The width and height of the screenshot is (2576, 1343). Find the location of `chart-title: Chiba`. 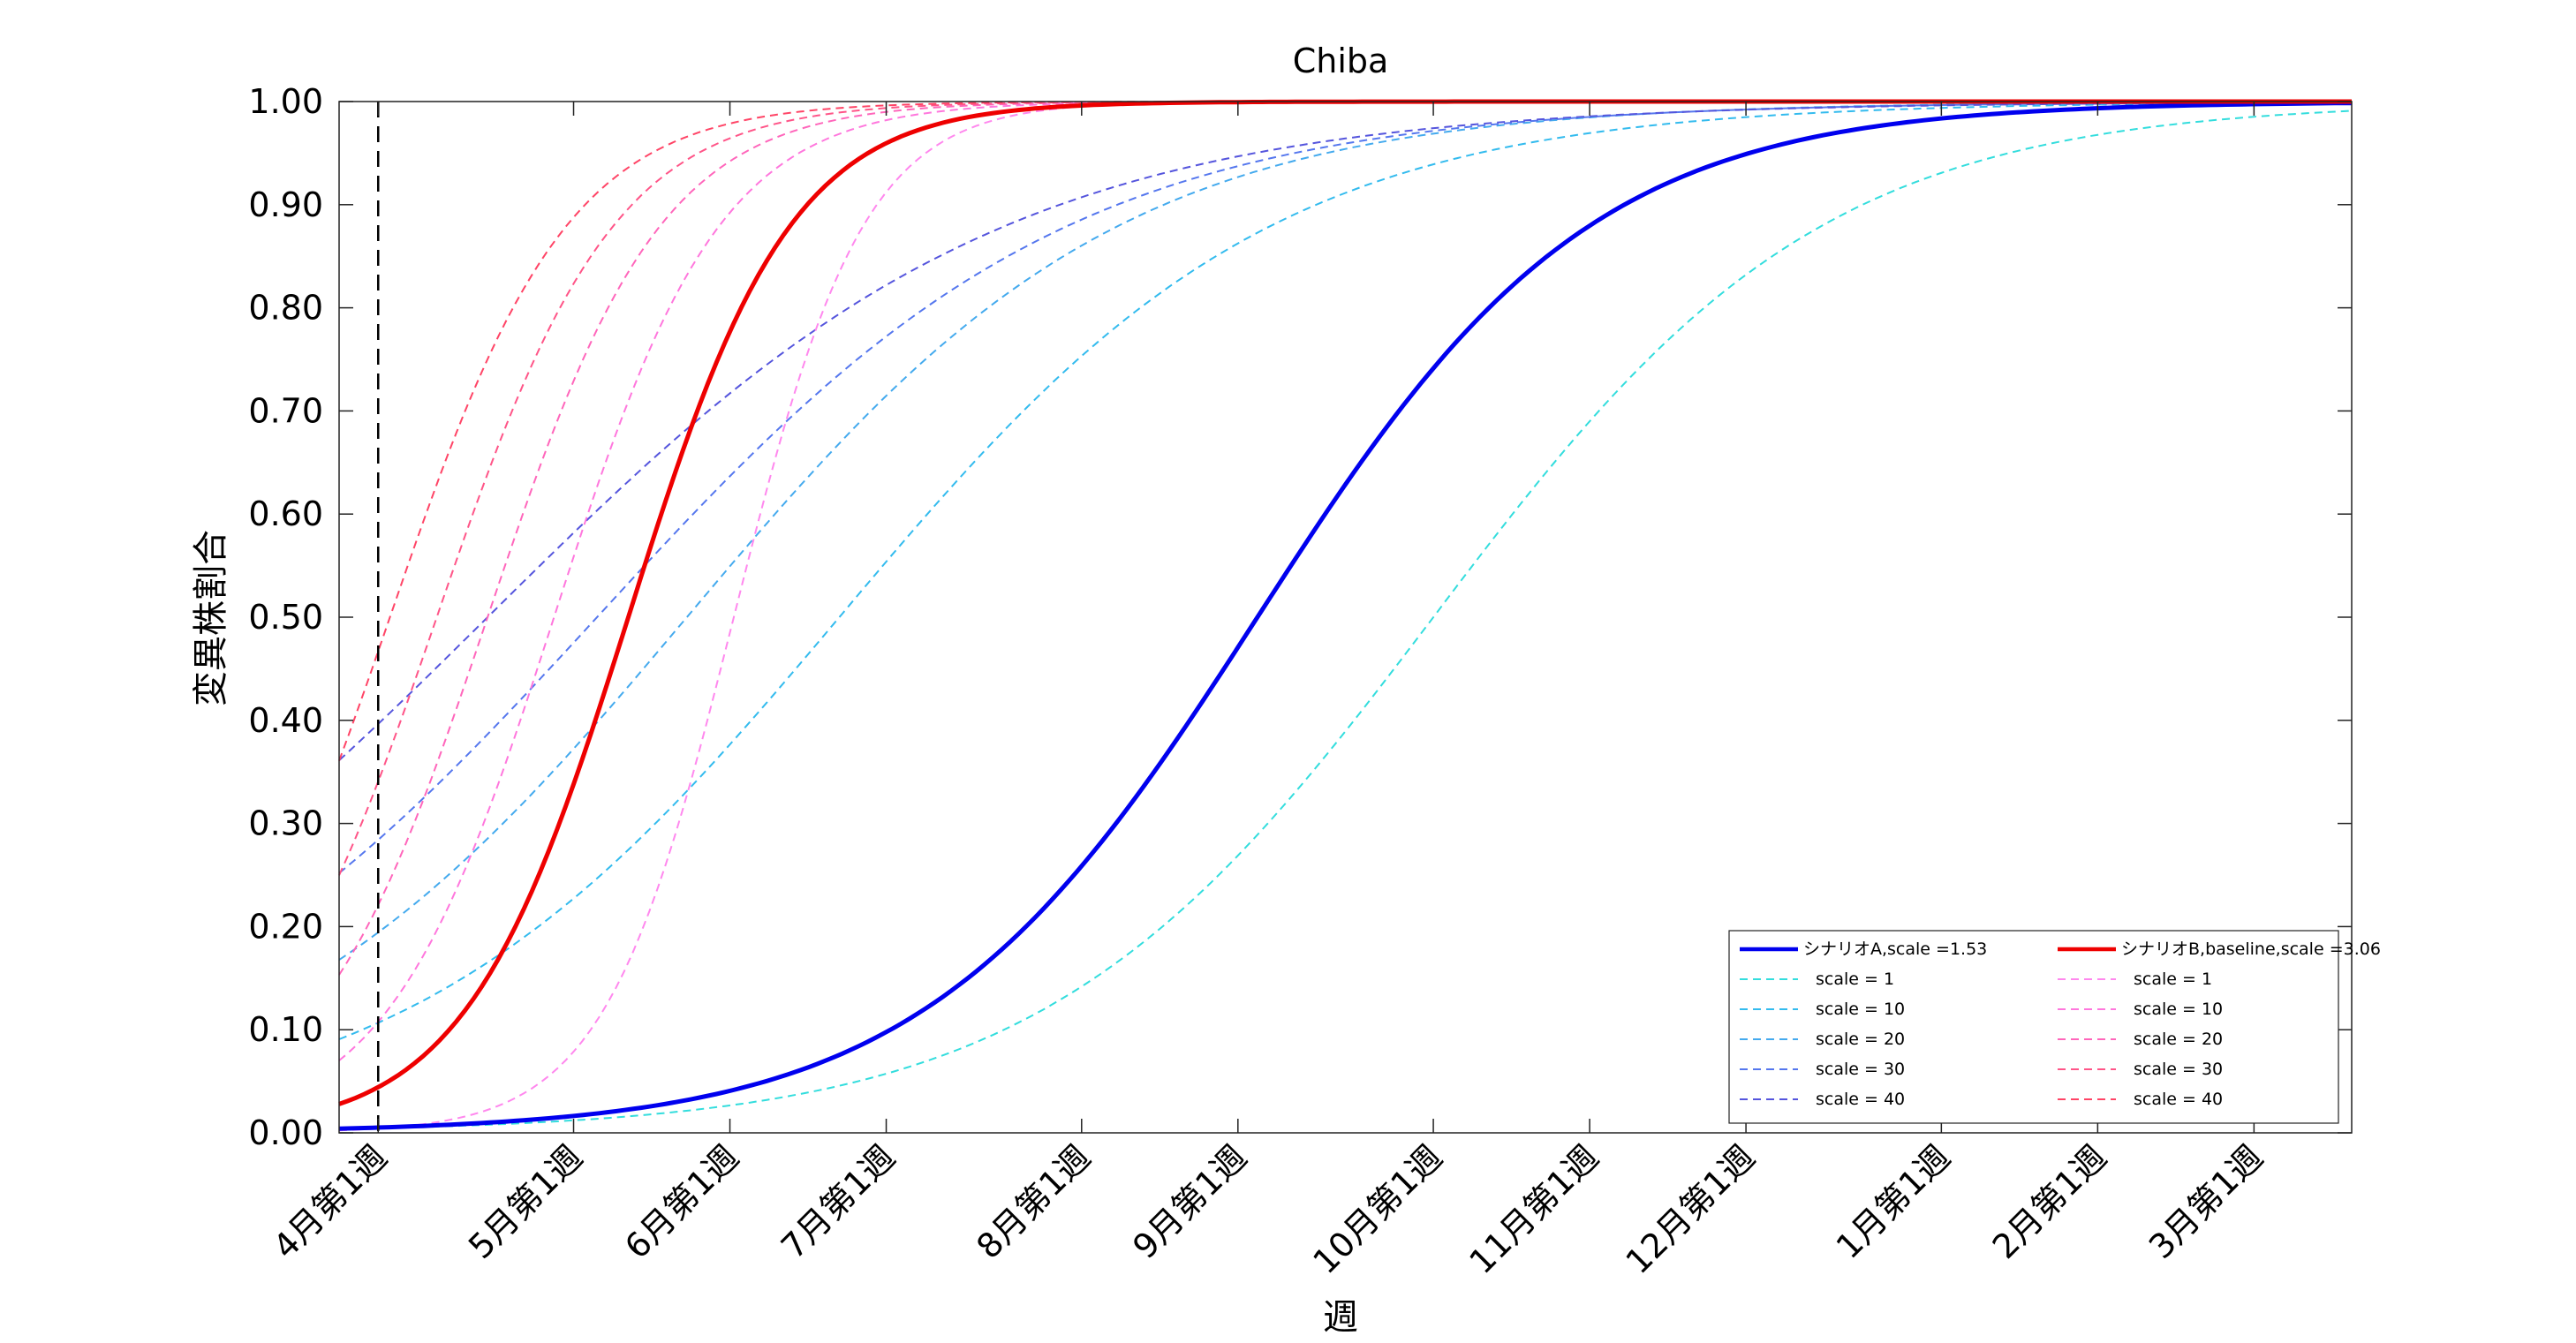

chart-title: Chiba is located at coordinates (1341, 60).